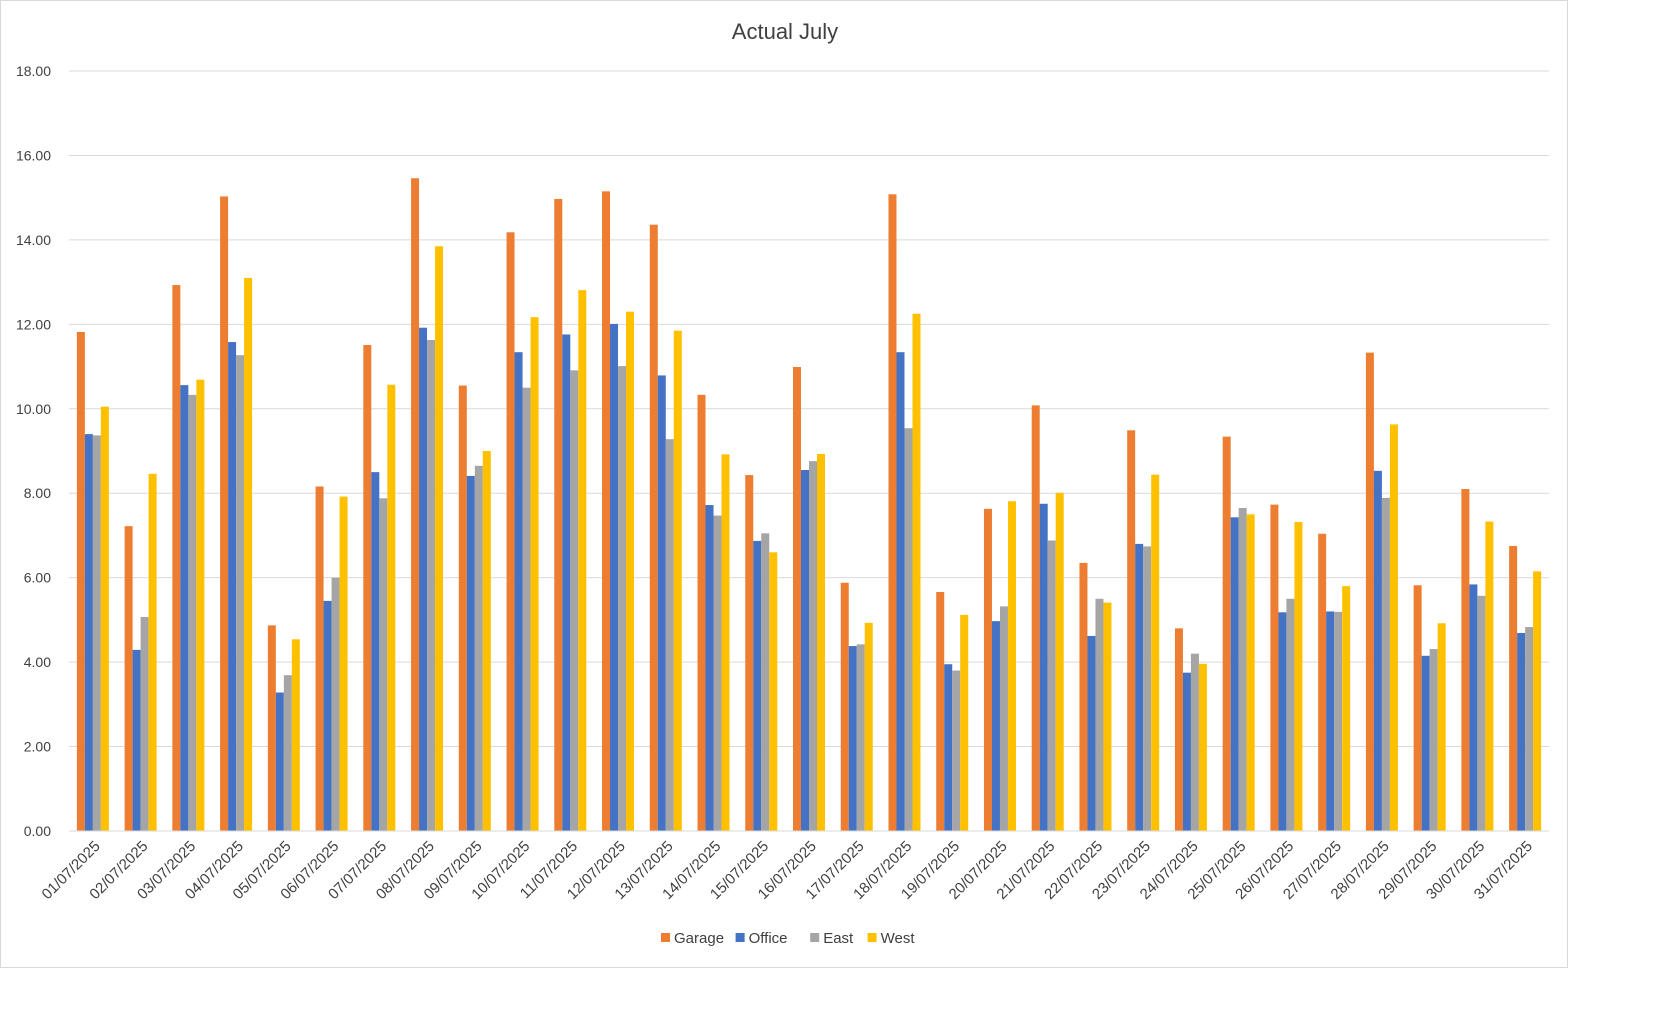 Image resolution: width=1656 pixels, height=1022 pixels. What do you see at coordinates (33, 324) in the screenshot?
I see `y-tick-label: 12.00` at bounding box center [33, 324].